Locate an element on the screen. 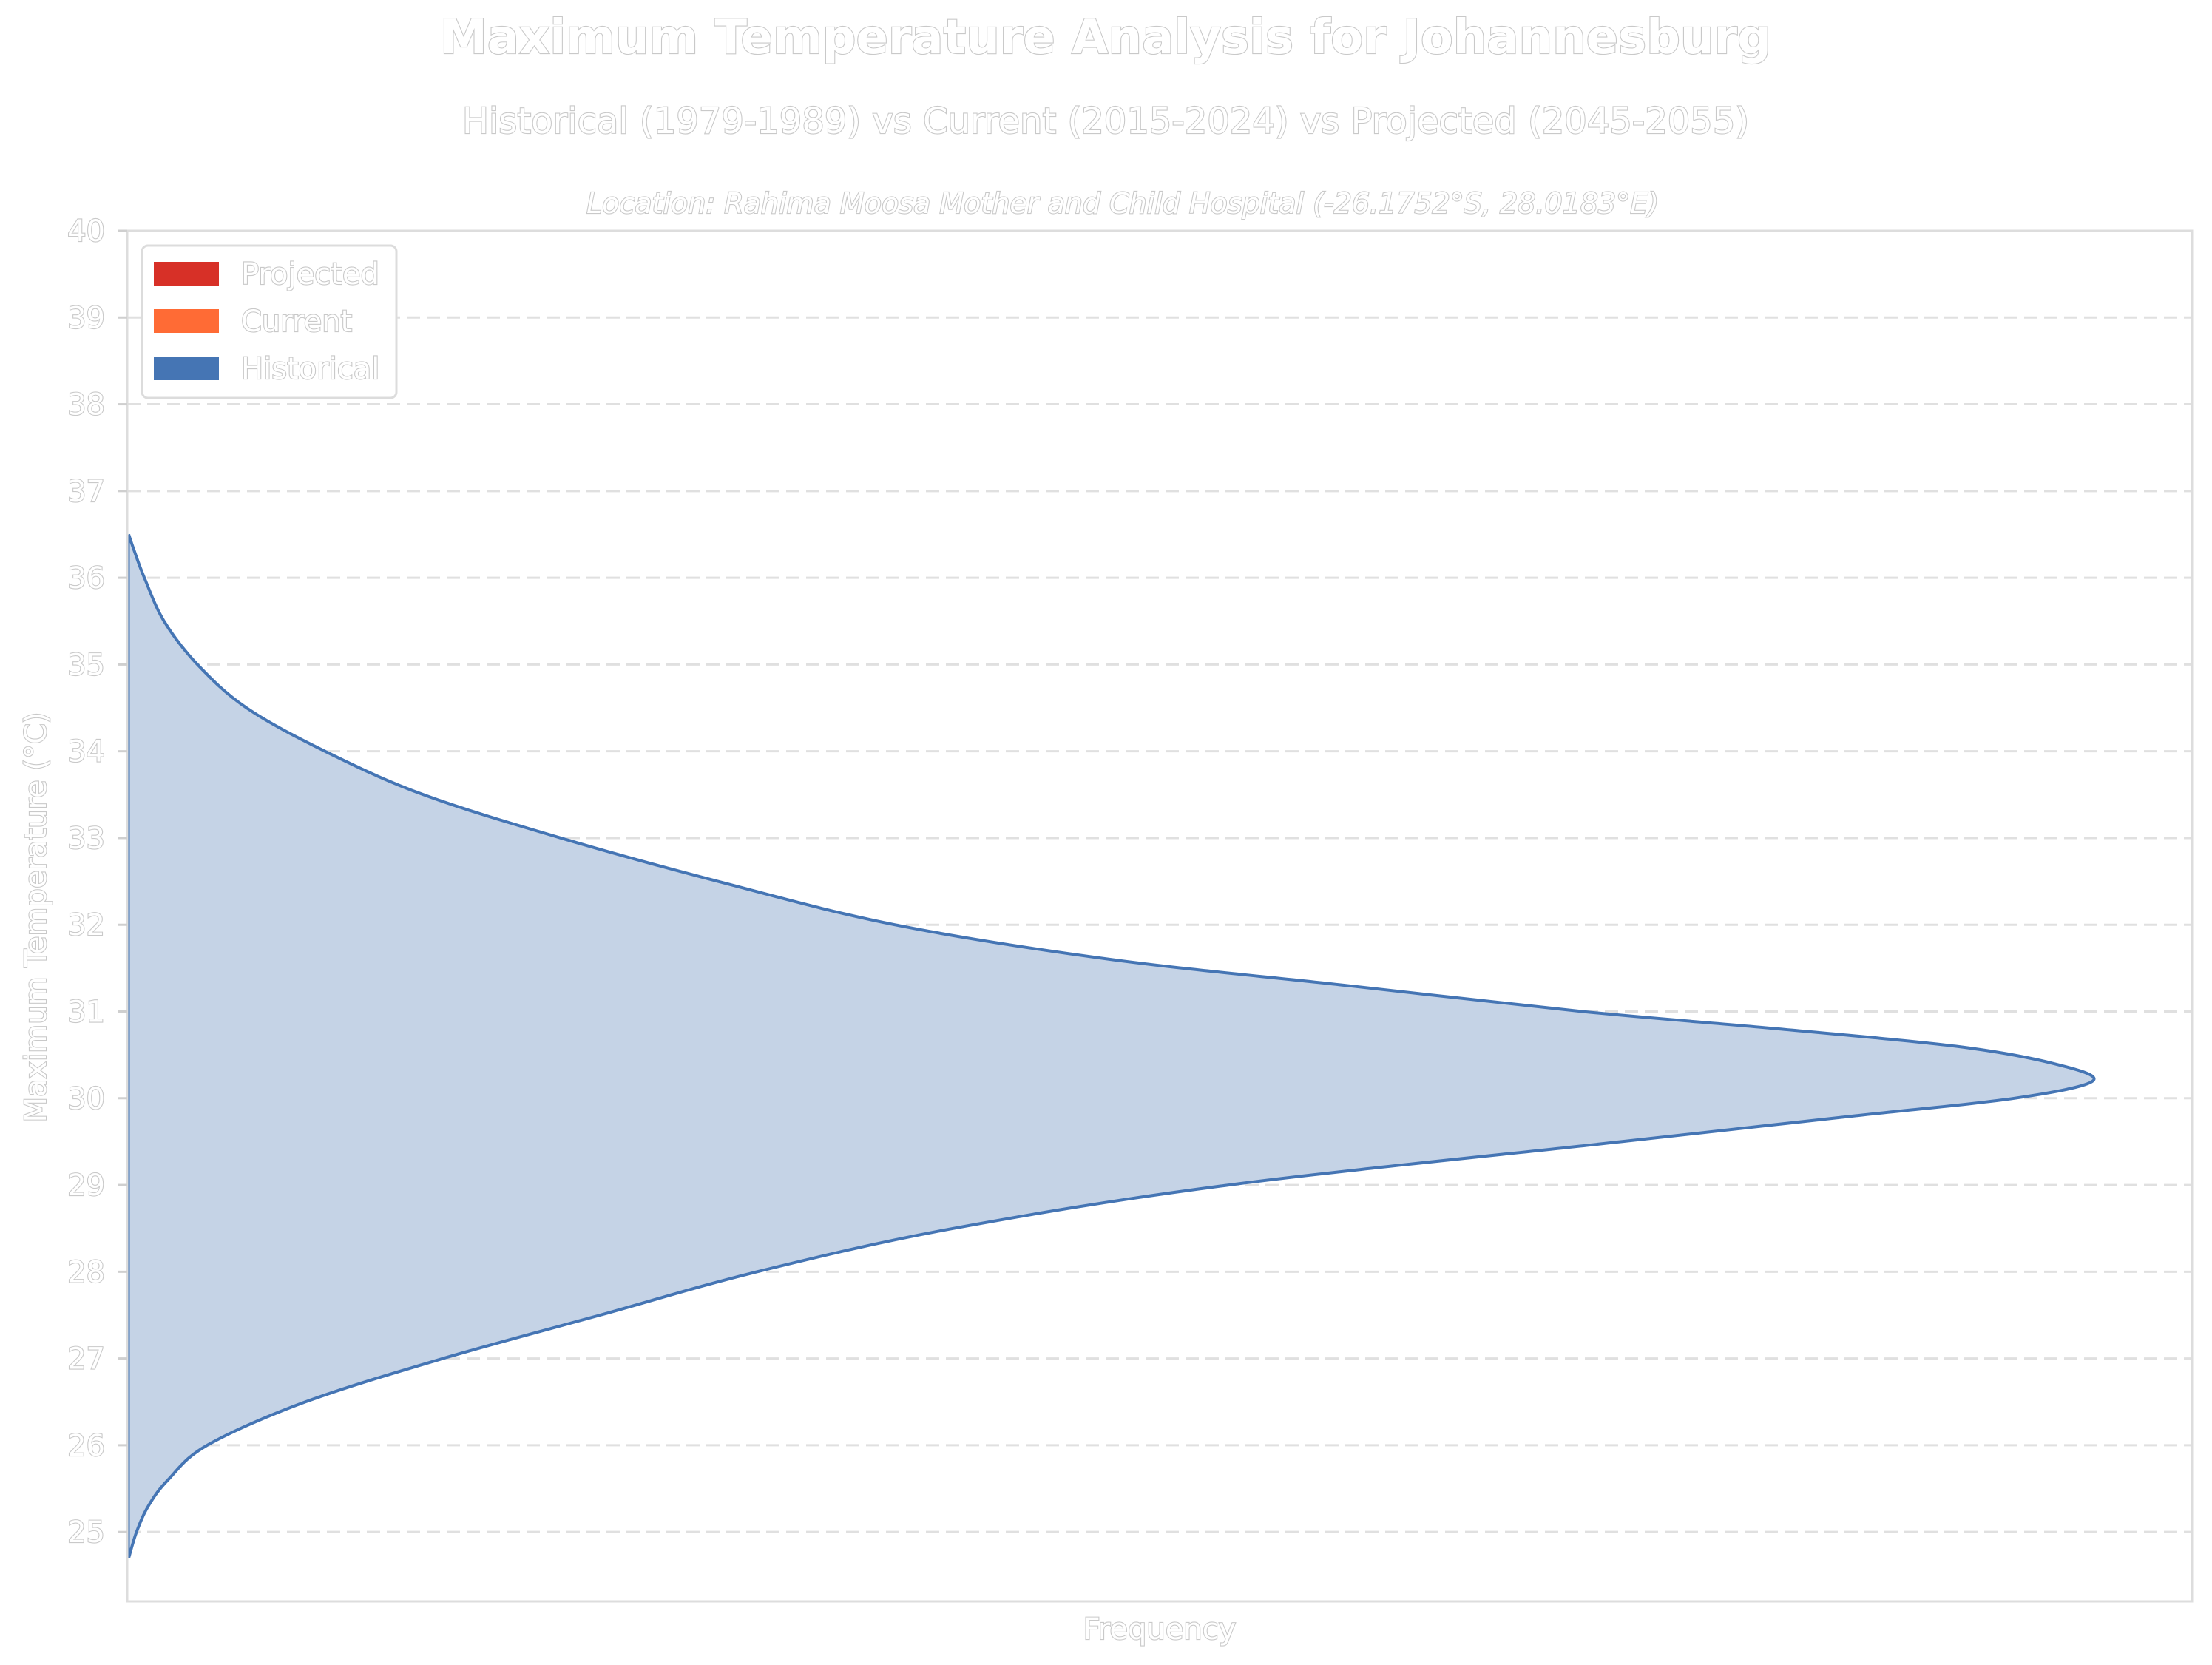  y-tick-label-38: 38 is located at coordinates (86, 405).